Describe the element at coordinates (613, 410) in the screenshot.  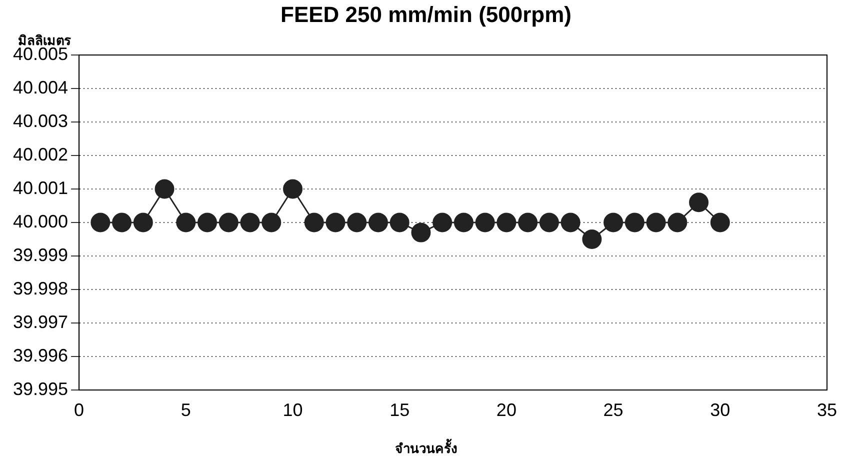
I see `x-tick-label: 25` at that location.